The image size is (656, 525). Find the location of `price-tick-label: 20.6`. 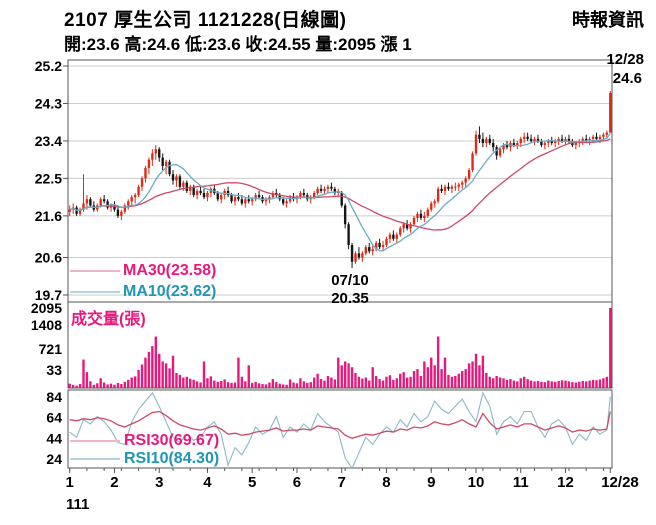

price-tick-label: 20.6 is located at coordinates (48, 258).